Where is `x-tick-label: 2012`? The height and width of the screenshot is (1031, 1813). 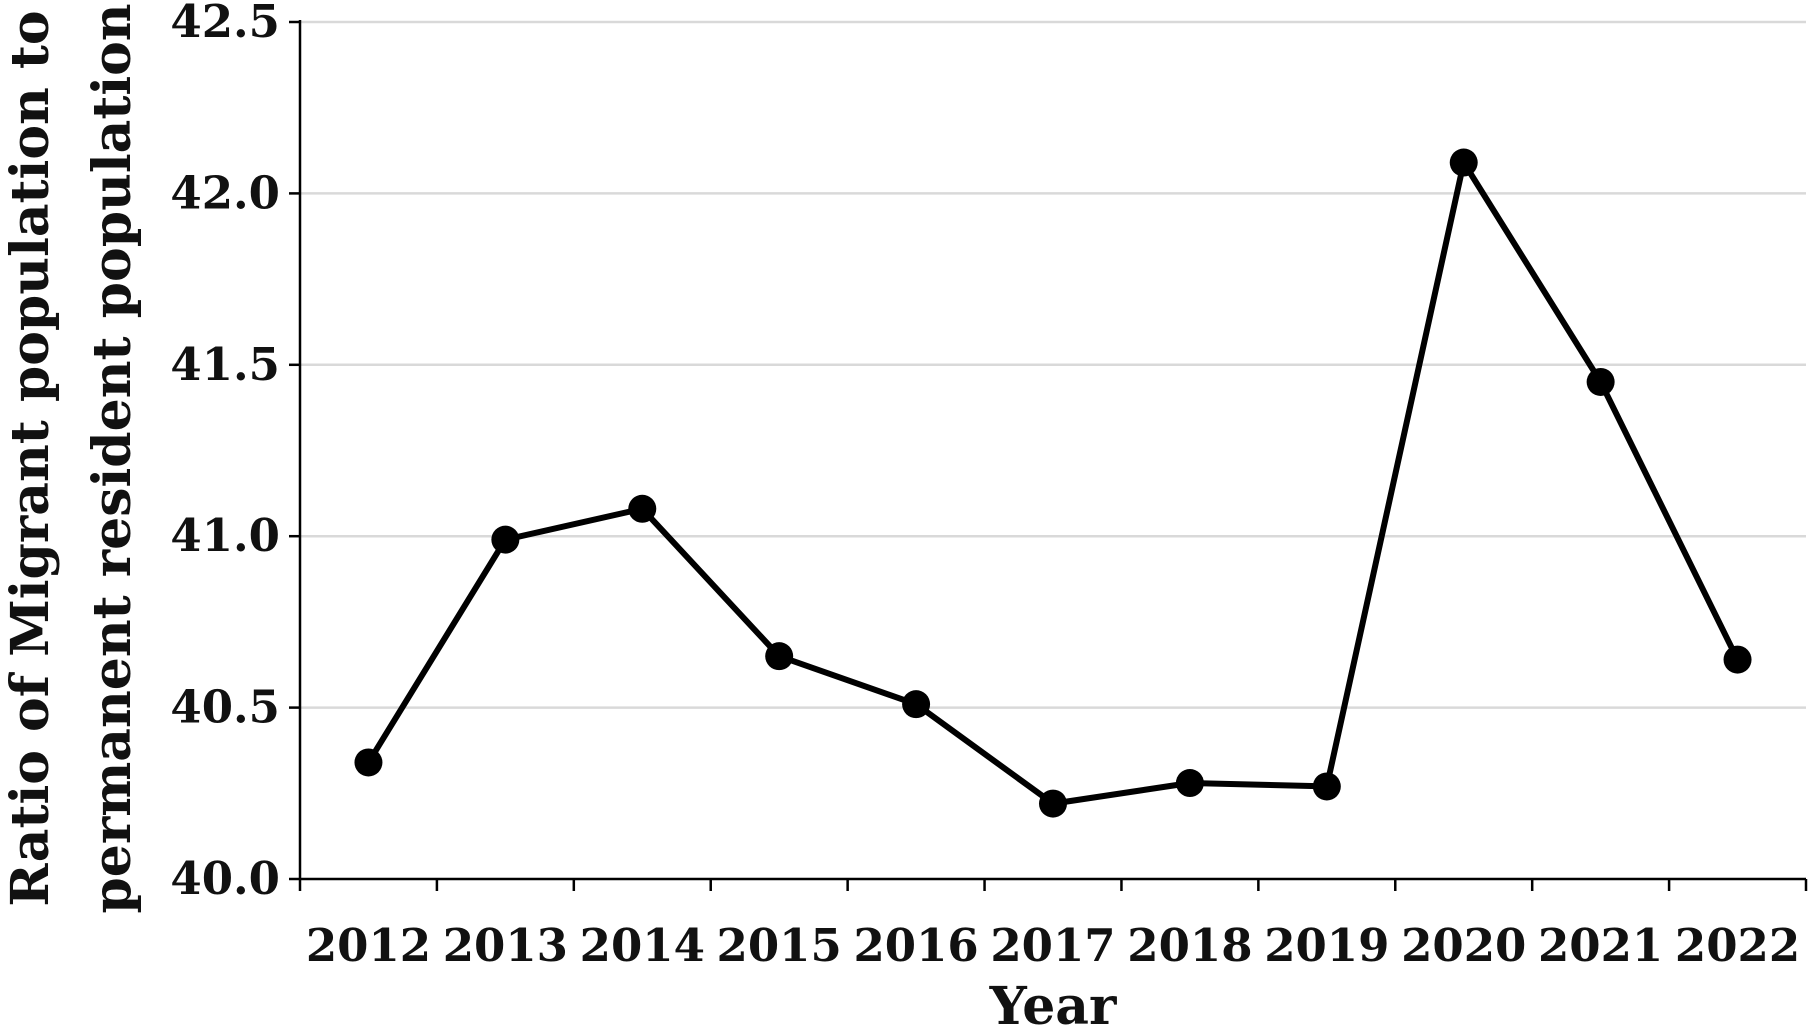
x-tick-label: 2012 is located at coordinates (368, 945).